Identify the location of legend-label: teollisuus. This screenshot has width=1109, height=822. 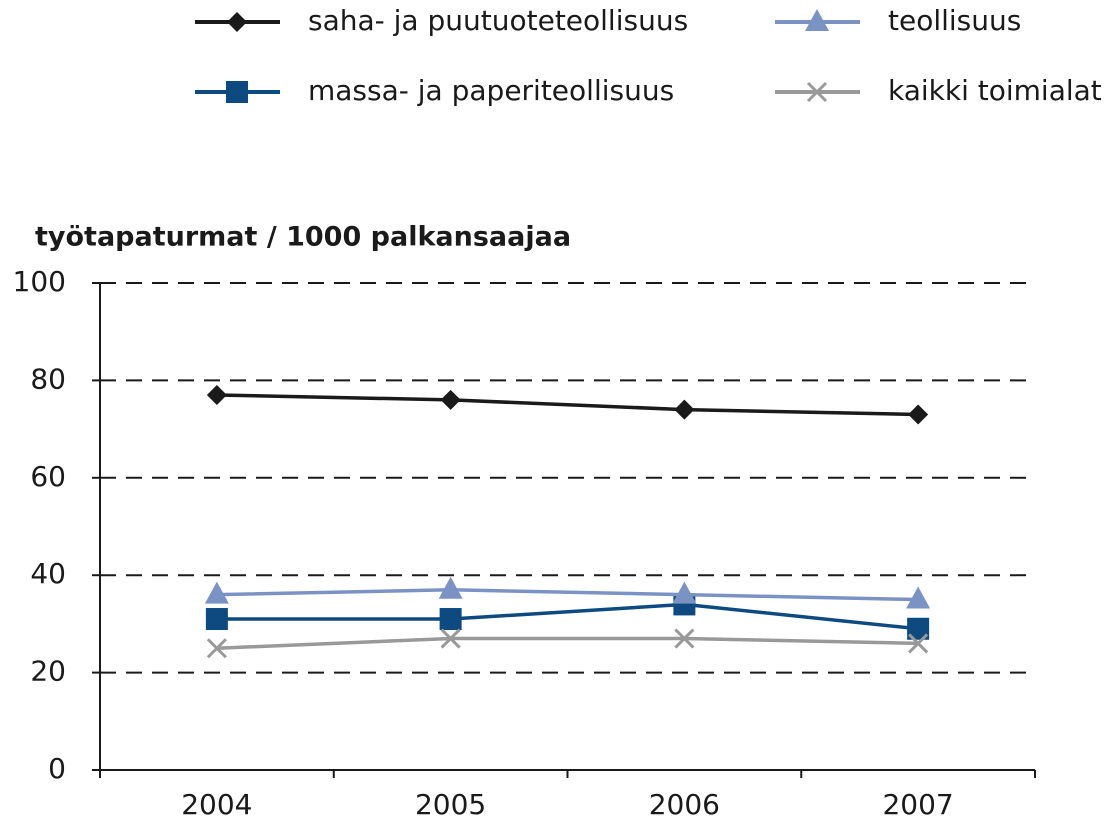
(954, 20).